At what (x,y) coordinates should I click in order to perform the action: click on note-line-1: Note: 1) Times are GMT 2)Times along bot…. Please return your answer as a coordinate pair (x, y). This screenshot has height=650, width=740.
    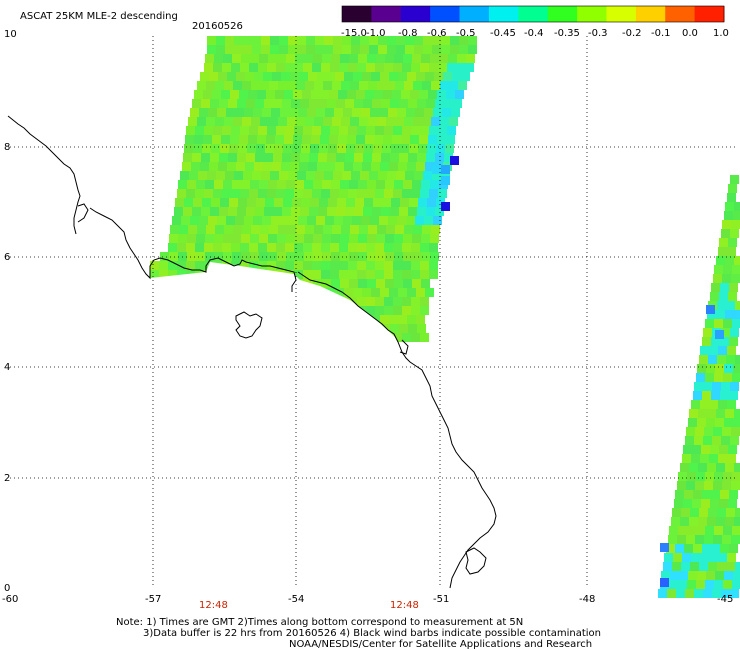
    Looking at the image, I should click on (319, 622).